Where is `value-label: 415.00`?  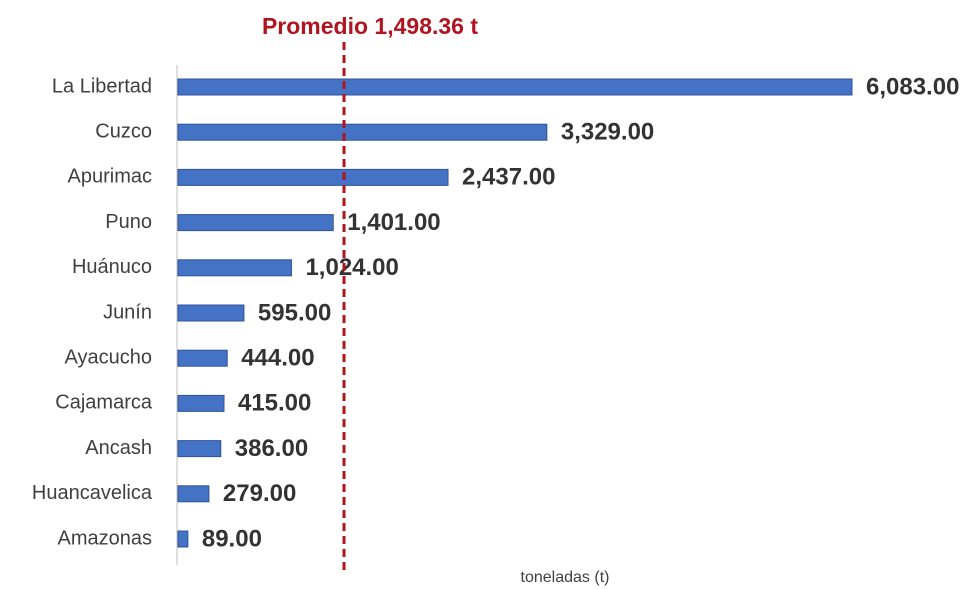 value-label: 415.00 is located at coordinates (274, 403).